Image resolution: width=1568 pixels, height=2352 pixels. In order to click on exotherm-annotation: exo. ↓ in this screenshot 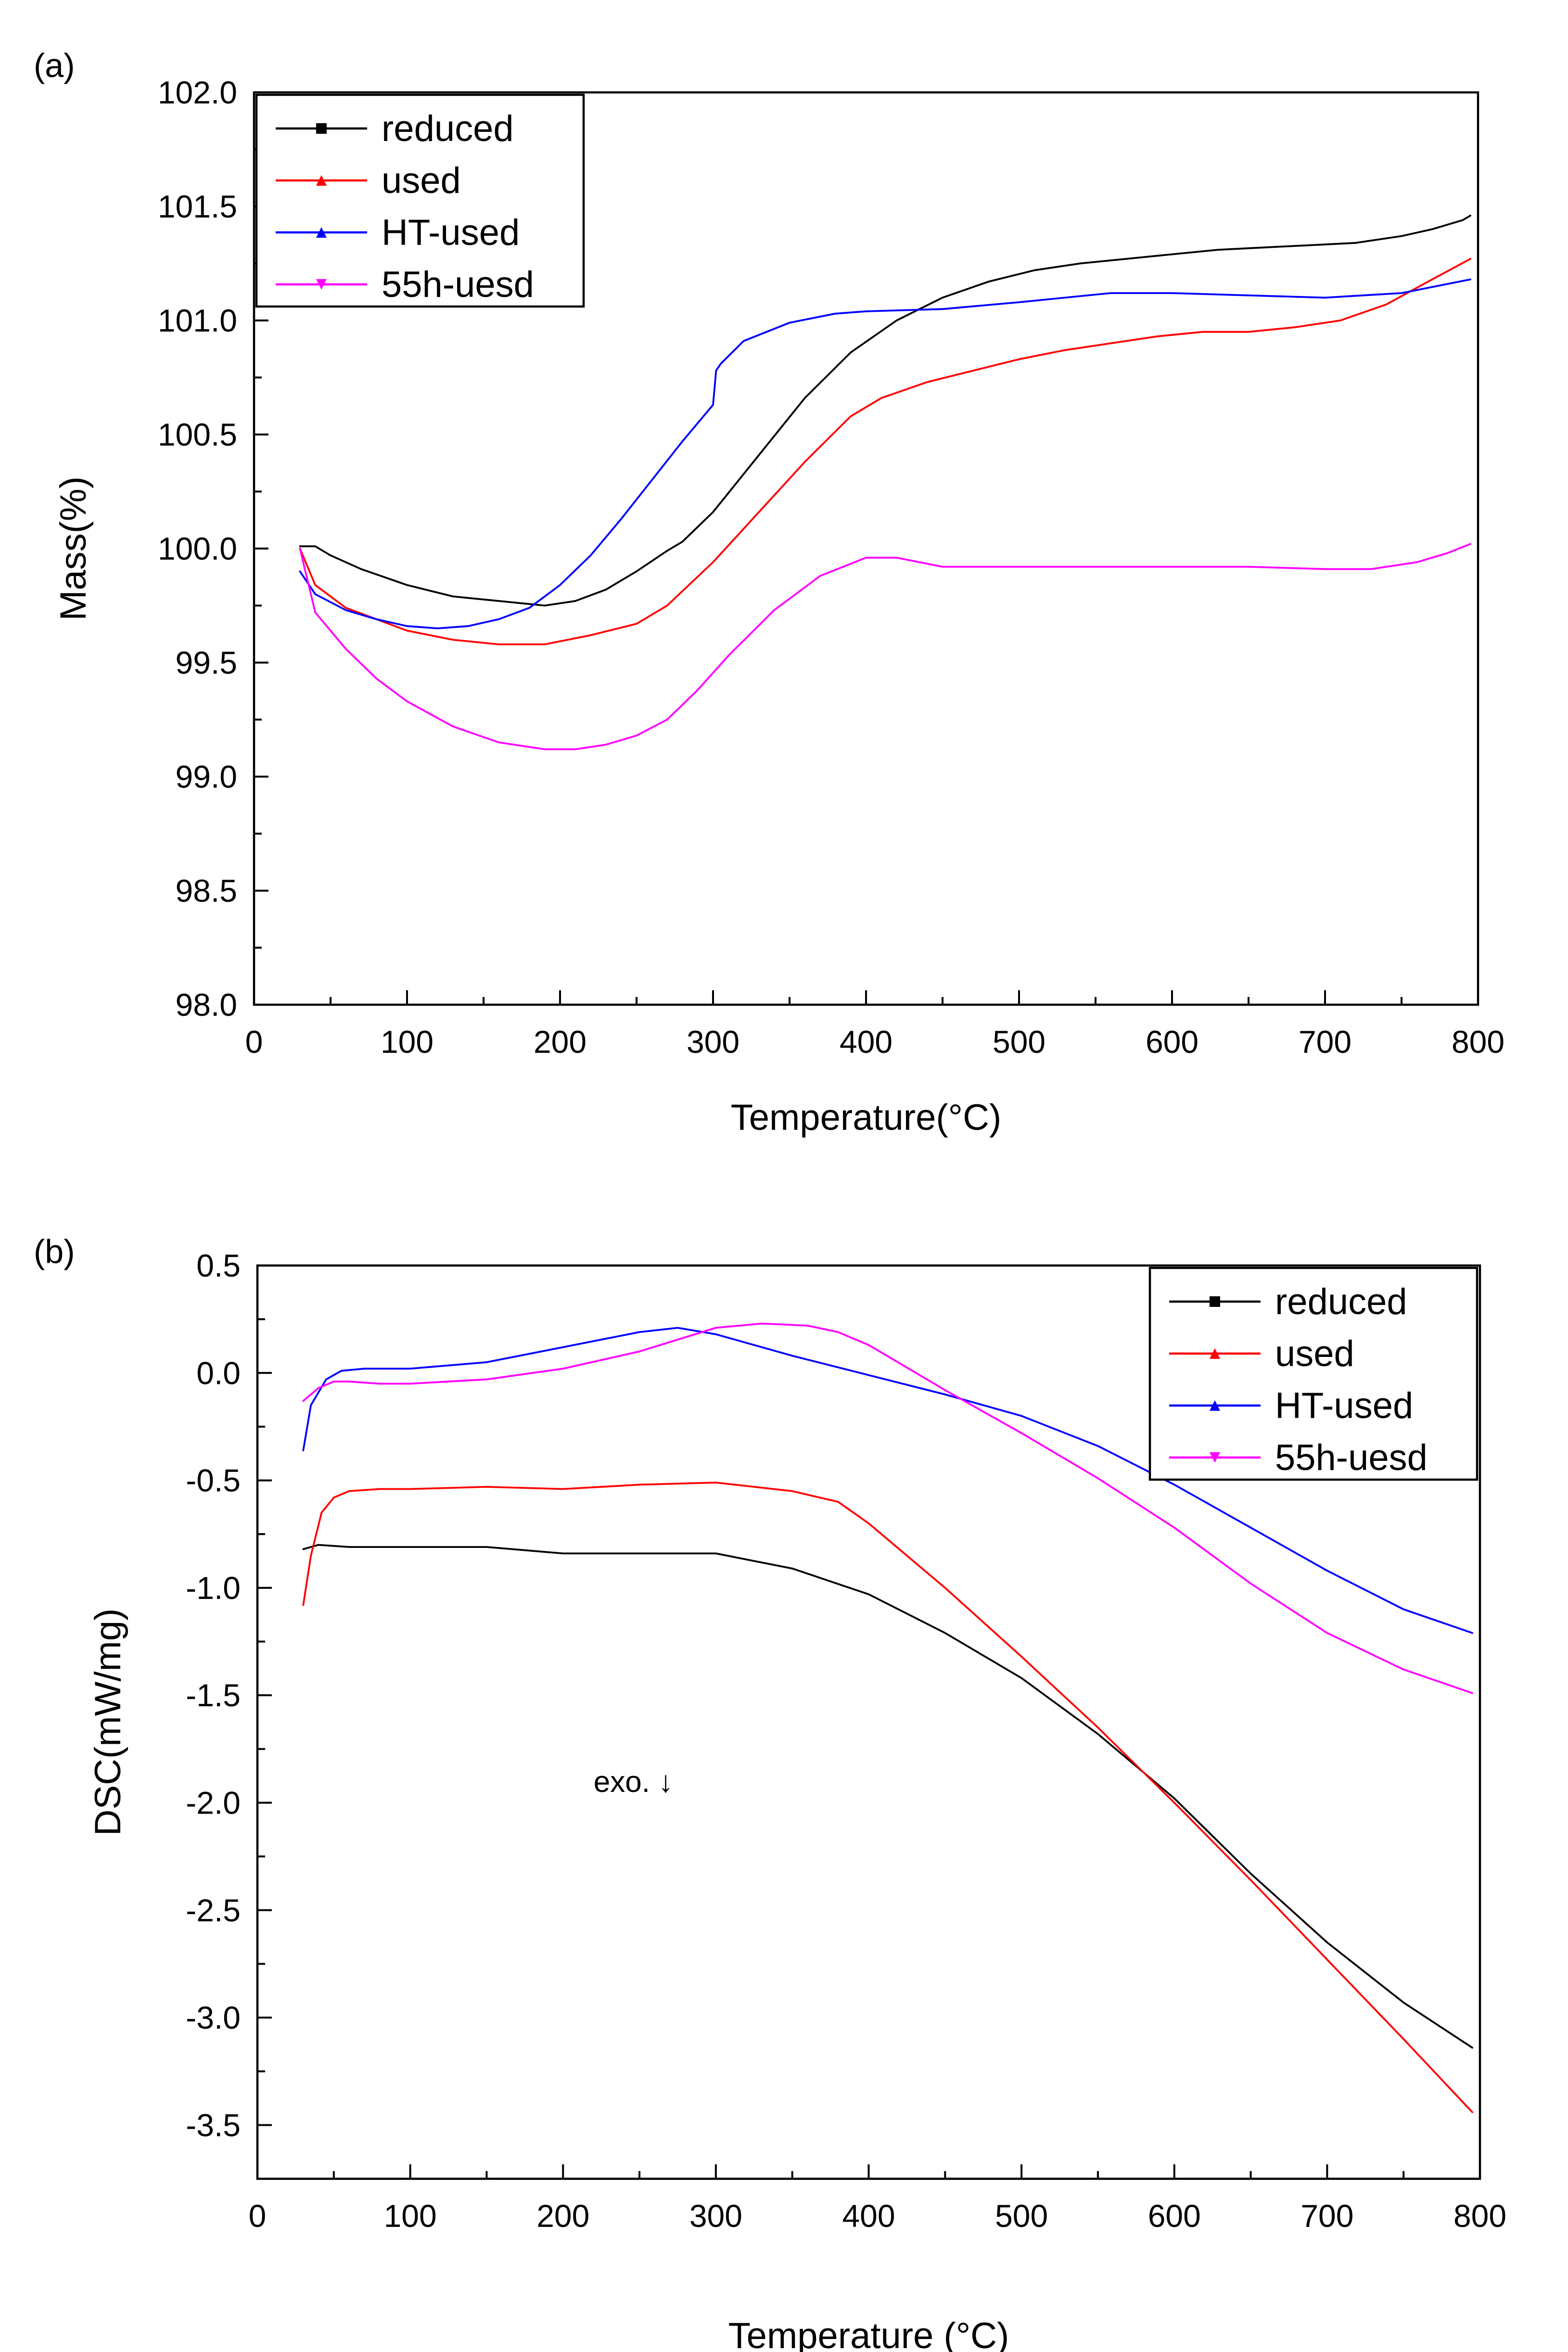, I will do `click(633, 1782)`.